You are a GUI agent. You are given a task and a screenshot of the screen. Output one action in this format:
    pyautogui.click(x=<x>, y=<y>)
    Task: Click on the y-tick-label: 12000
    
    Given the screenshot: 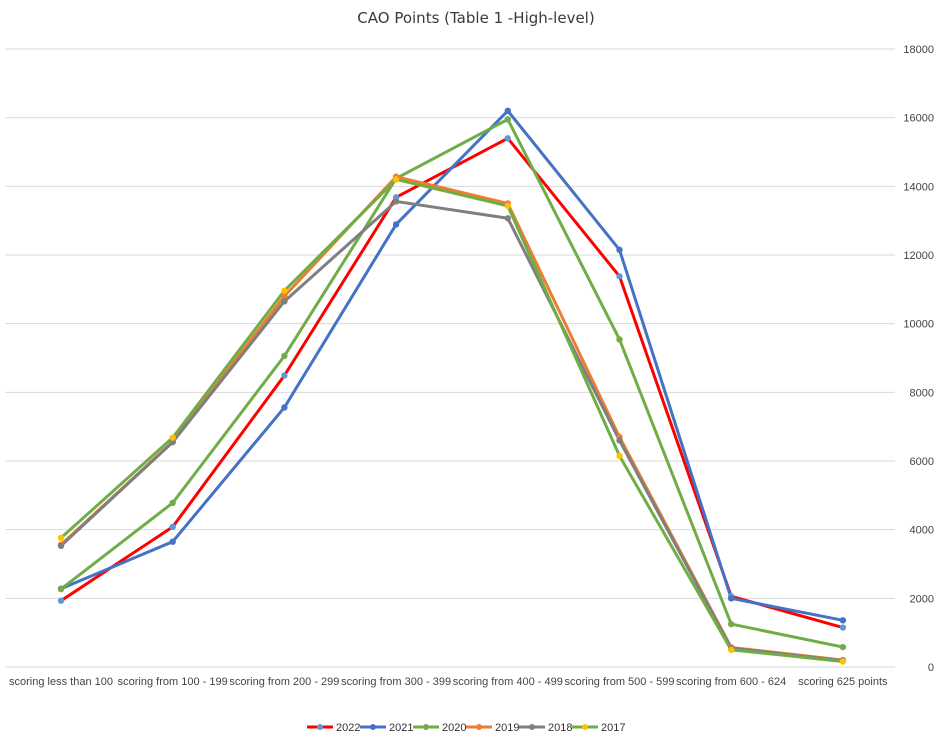 What is the action you would take?
    pyautogui.click(x=918, y=256)
    